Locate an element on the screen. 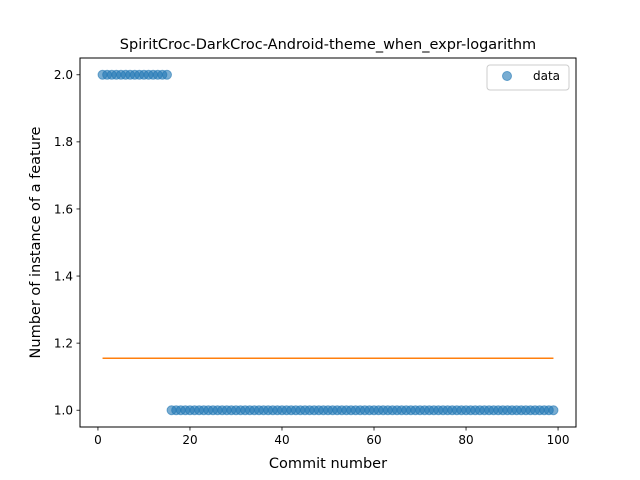 The image size is (640, 480). y-axis-label: Number of instance of a feature is located at coordinates (36, 242).